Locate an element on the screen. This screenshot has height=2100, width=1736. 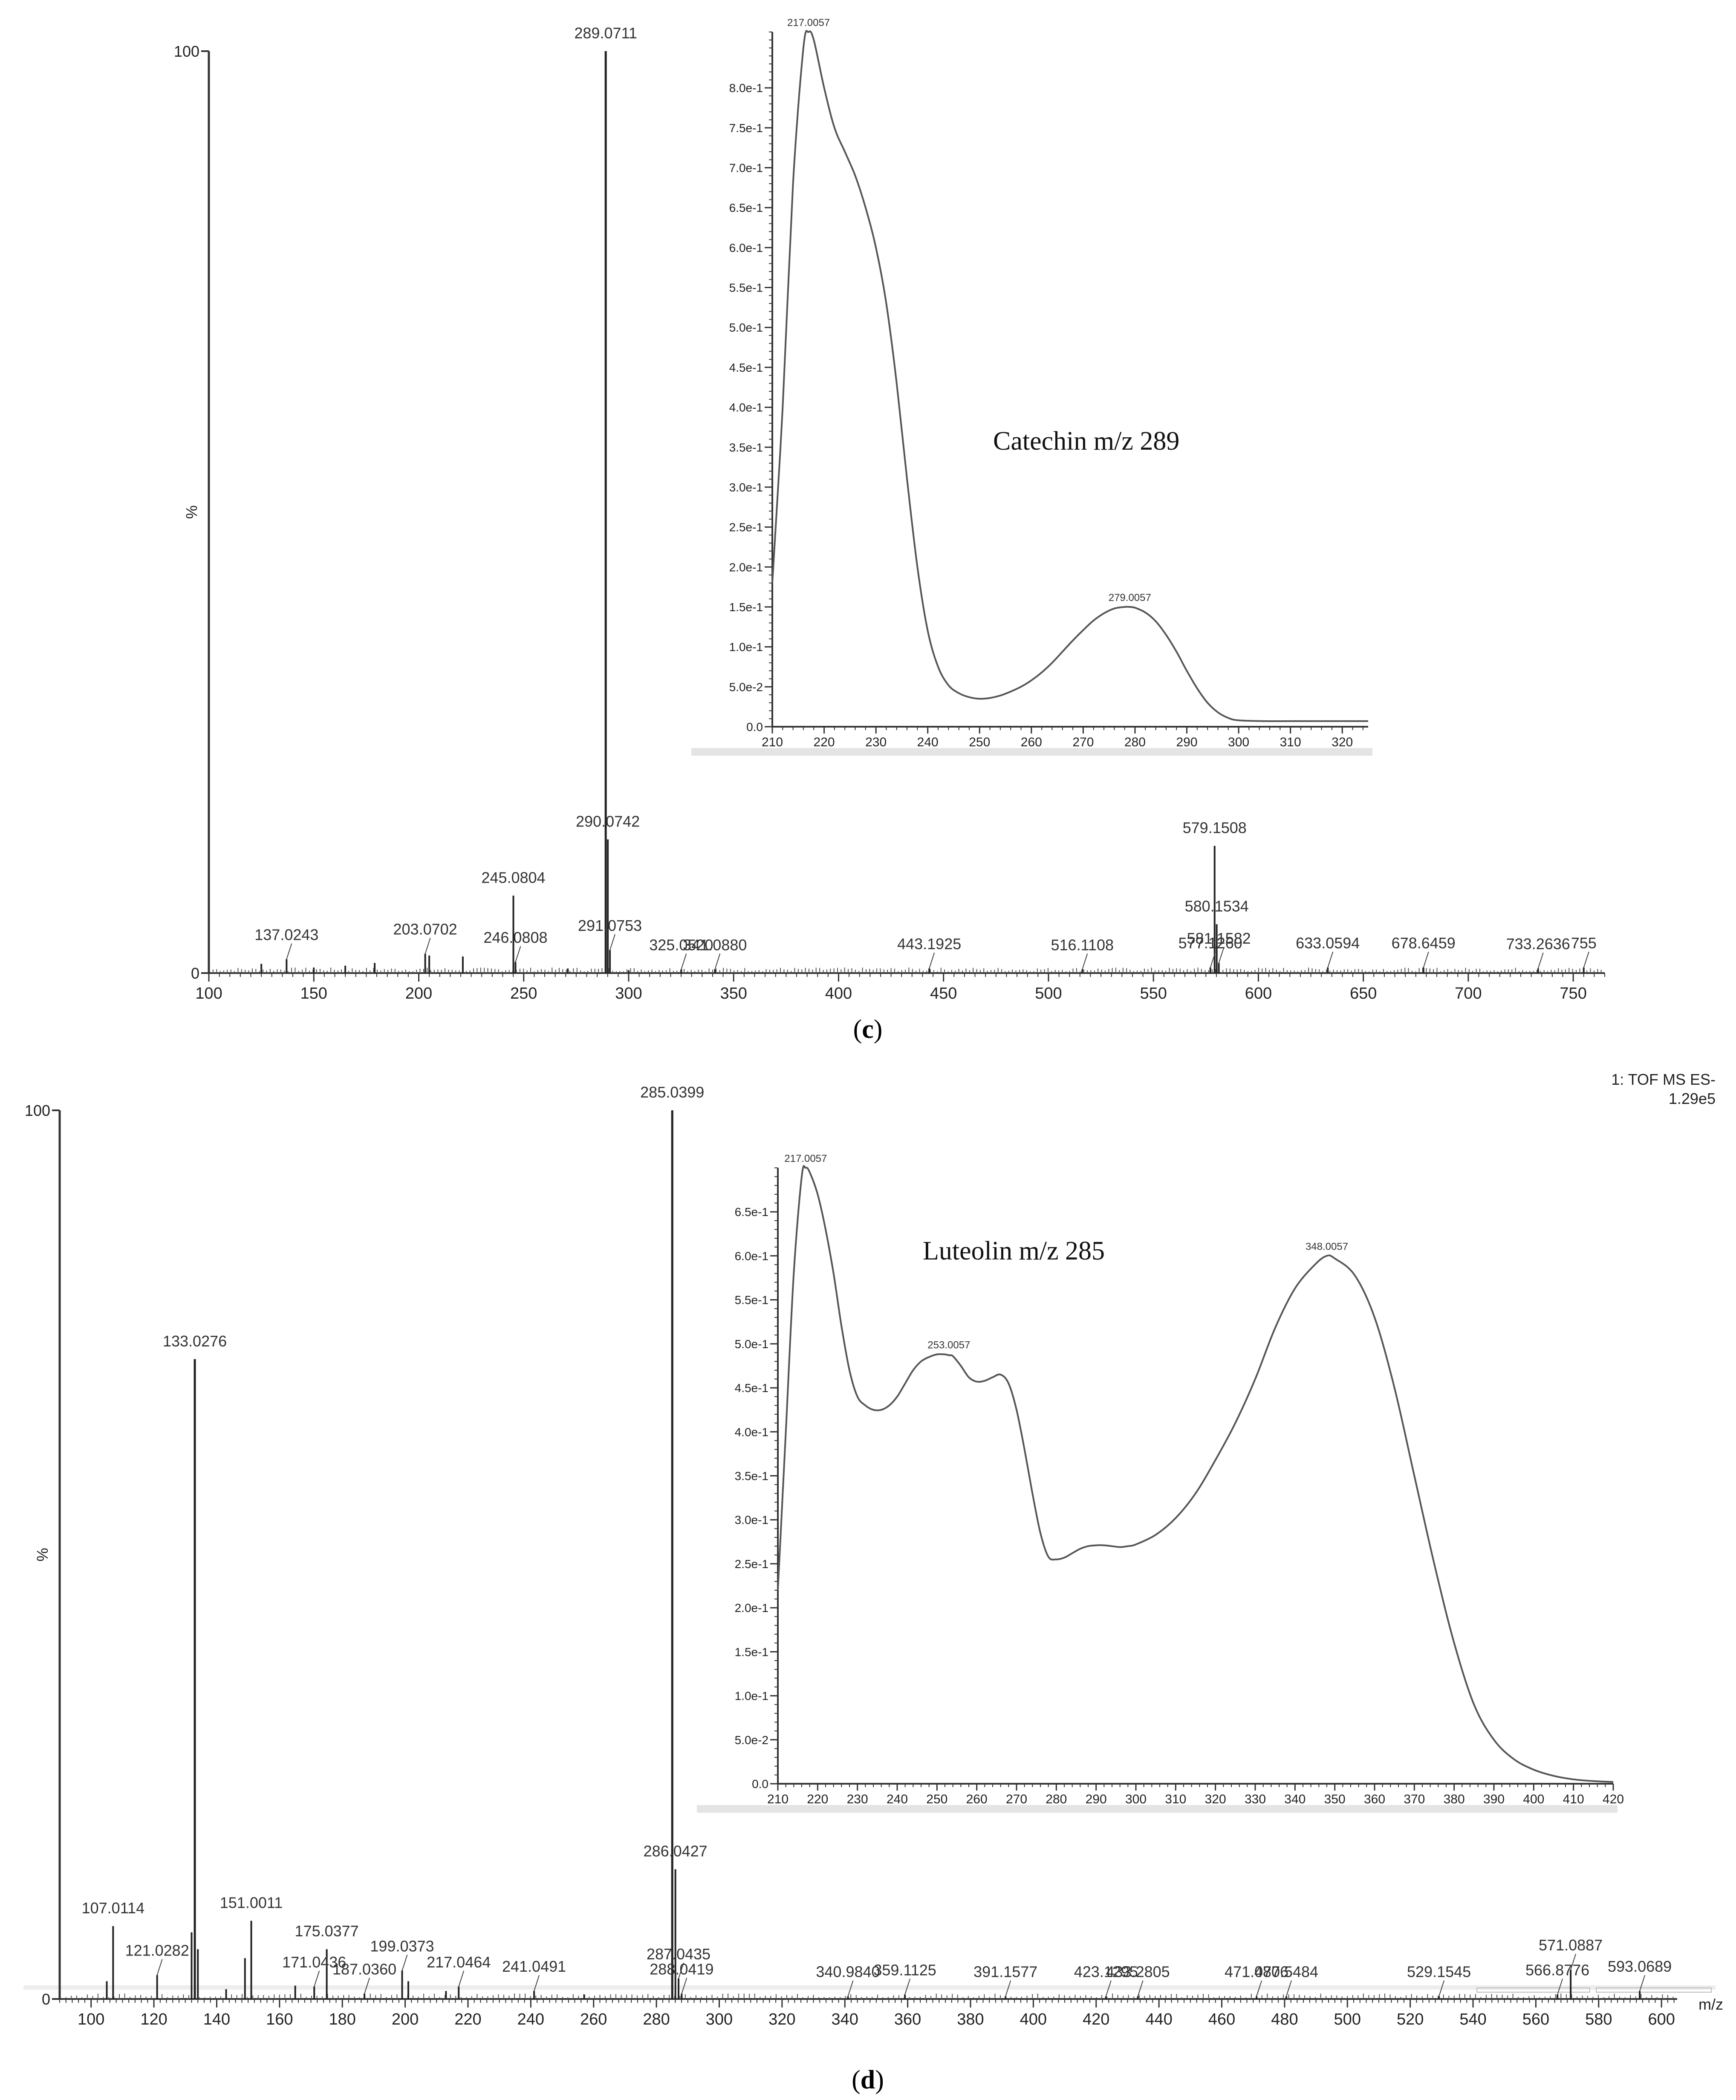
ms-peak-label: 359.1125 is located at coordinates (904, 1970).